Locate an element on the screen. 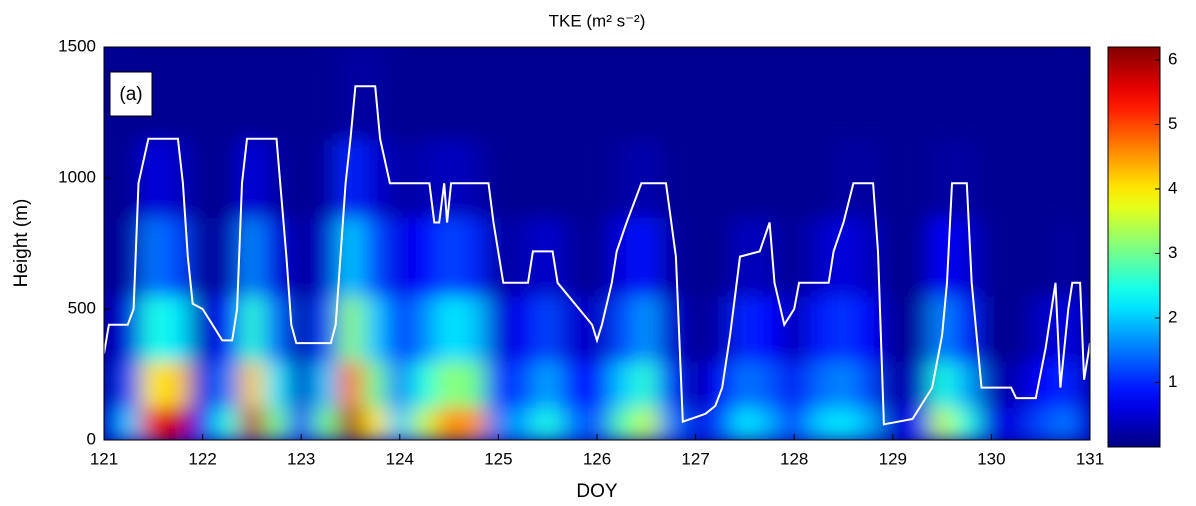 The image size is (1196, 506). x-tick-label: 128 is located at coordinates (794, 458).